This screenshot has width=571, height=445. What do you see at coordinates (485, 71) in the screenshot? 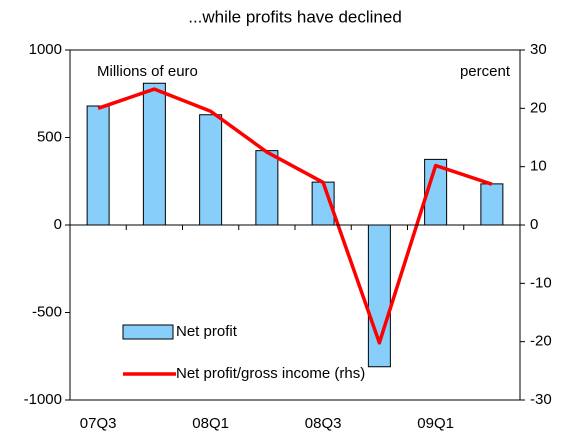
I see `y2-axis-label: percent` at bounding box center [485, 71].